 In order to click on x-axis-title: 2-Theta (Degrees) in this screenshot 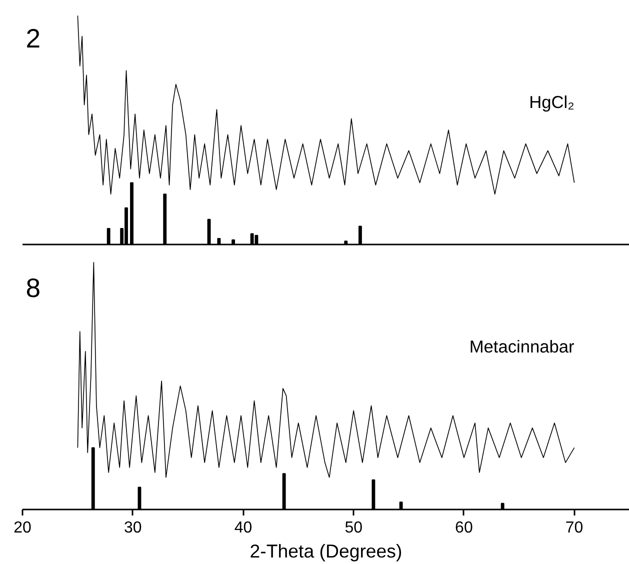, I will do `click(326, 551)`.